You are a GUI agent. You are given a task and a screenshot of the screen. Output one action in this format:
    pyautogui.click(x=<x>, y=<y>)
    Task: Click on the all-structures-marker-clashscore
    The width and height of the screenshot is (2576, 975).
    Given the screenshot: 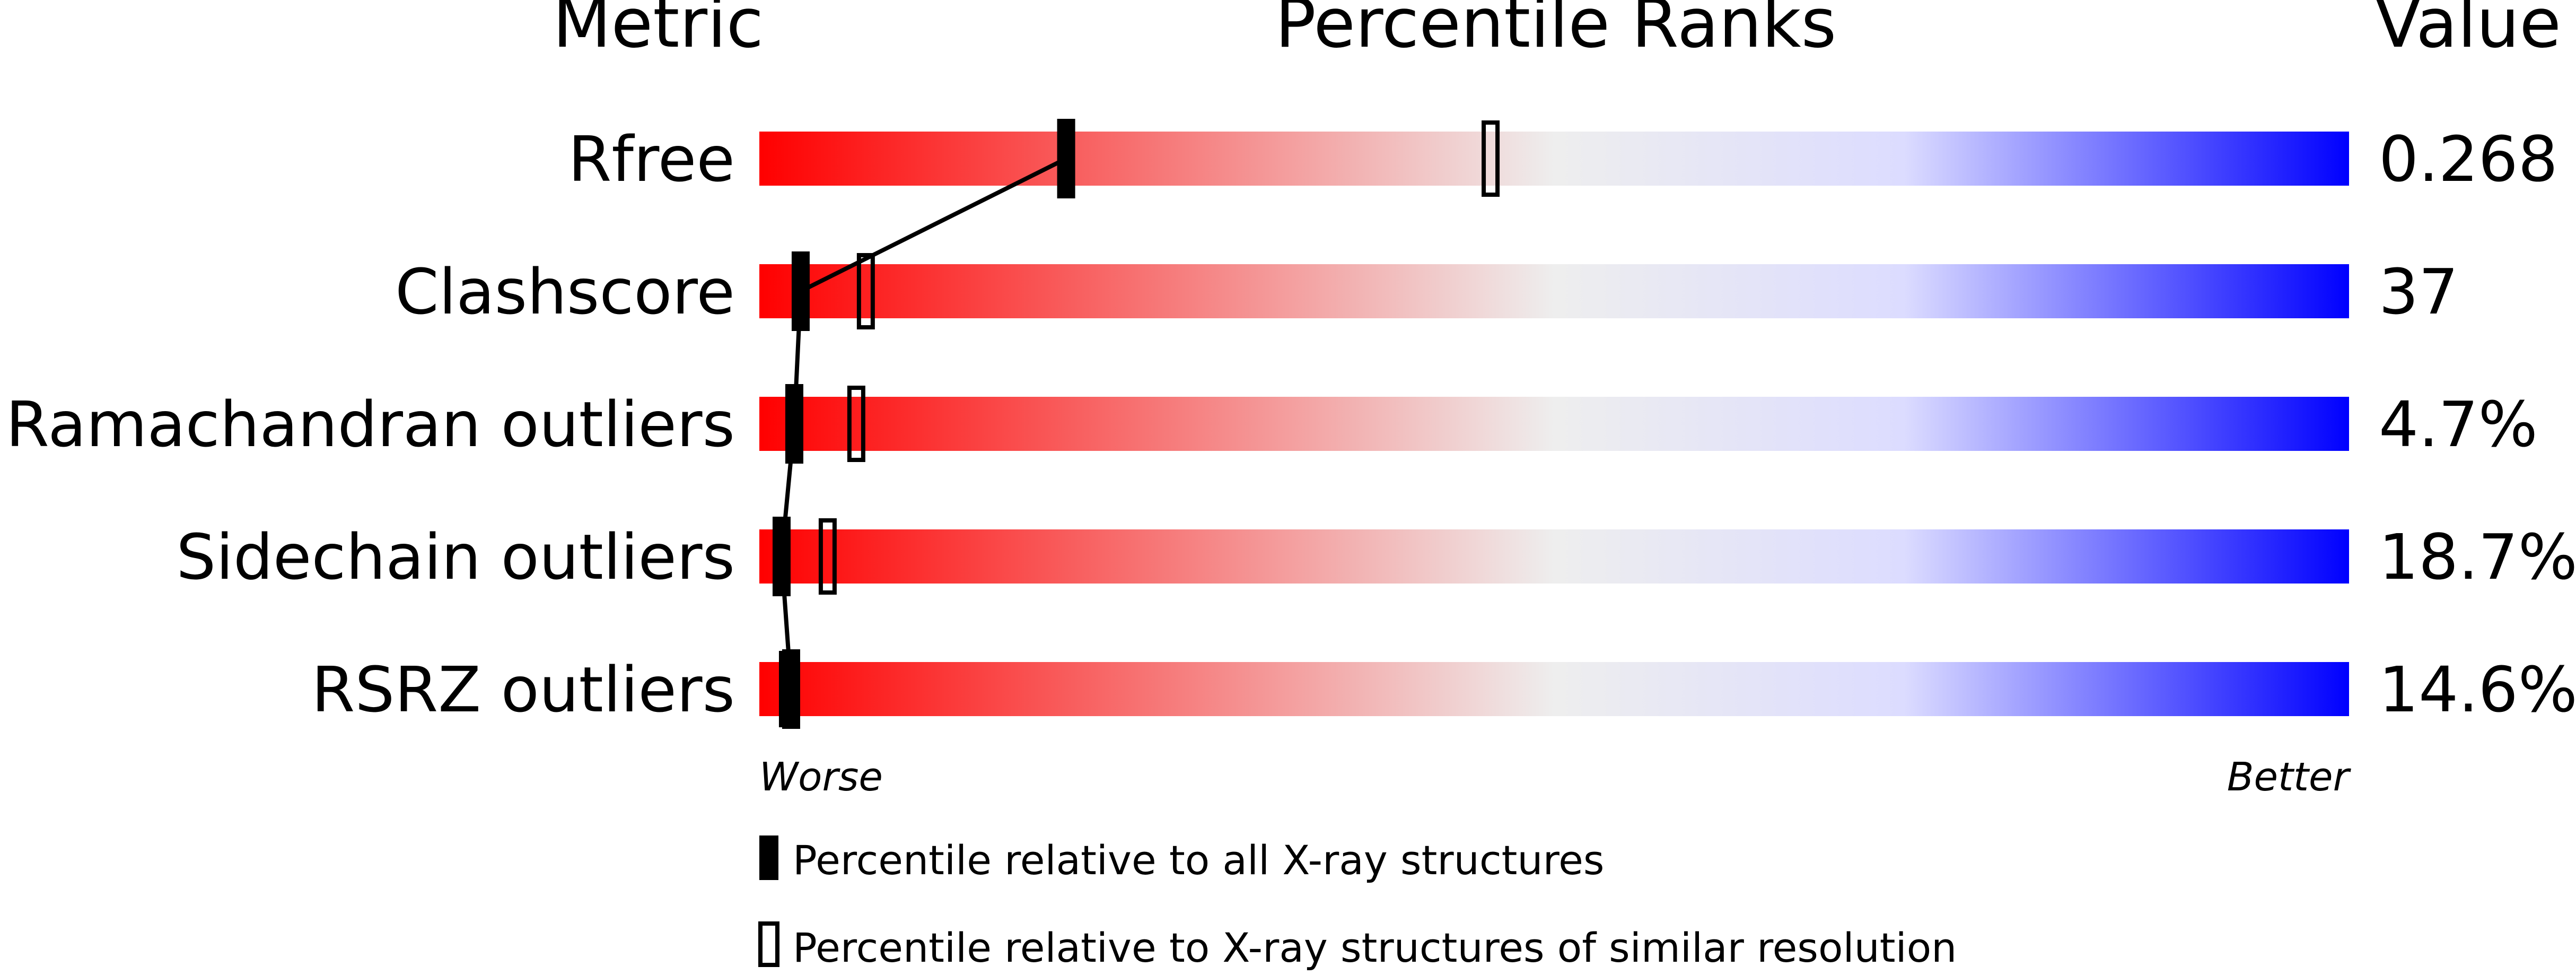 What is the action you would take?
    pyautogui.click(x=800, y=291)
    